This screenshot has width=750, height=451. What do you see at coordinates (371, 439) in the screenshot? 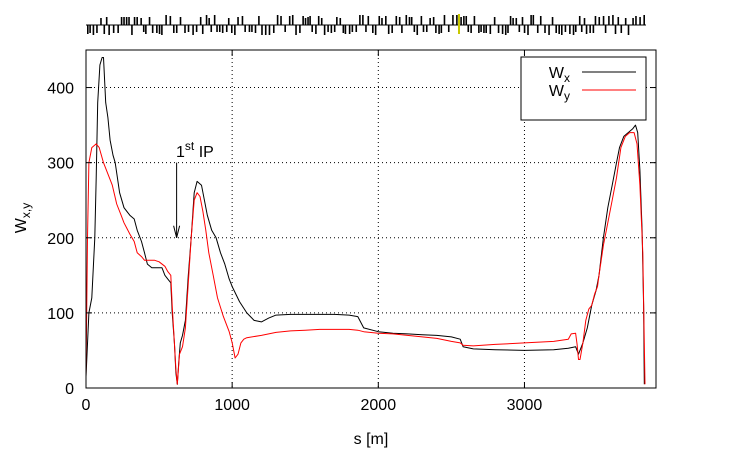
I see `x-axis-label: s [m]` at bounding box center [371, 439].